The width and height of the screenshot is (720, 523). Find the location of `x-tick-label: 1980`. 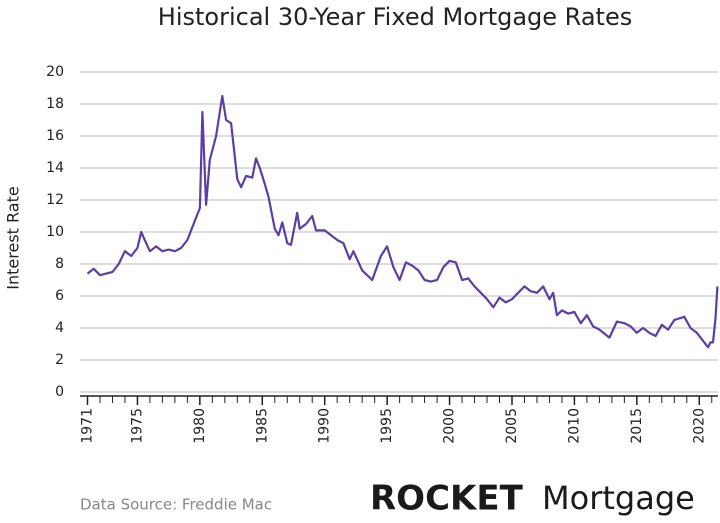

x-tick-label: 1980 is located at coordinates (200, 426).